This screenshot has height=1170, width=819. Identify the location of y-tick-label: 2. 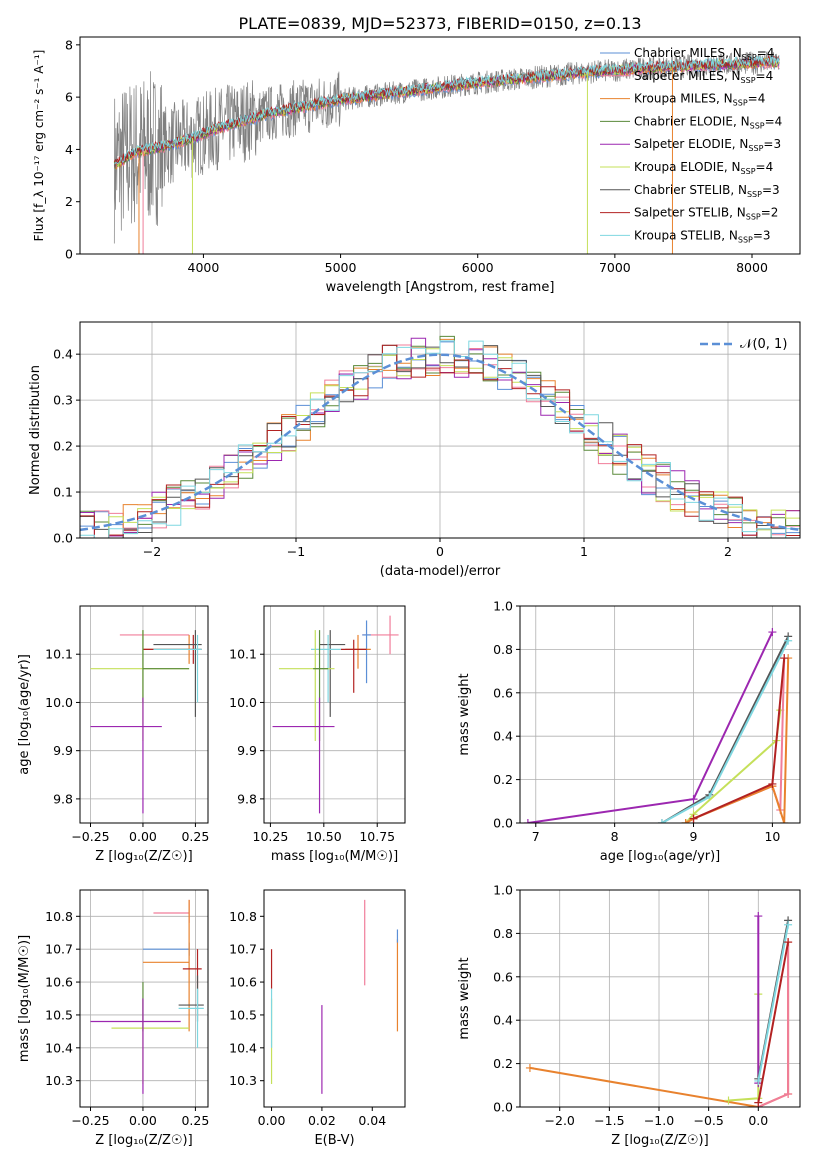
(69, 201).